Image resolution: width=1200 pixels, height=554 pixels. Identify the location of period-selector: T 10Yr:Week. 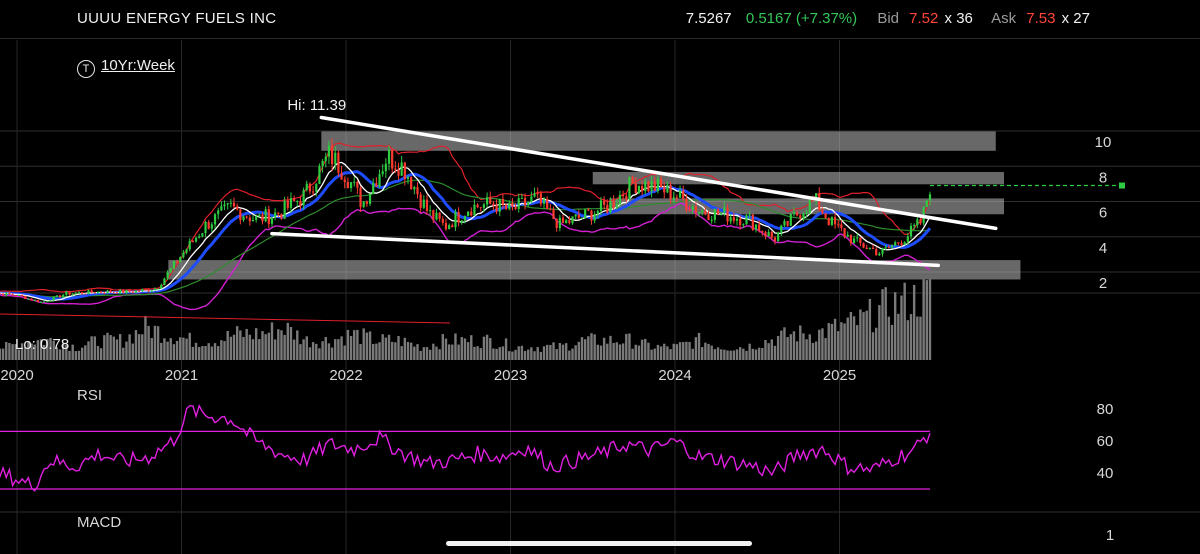
(126, 67).